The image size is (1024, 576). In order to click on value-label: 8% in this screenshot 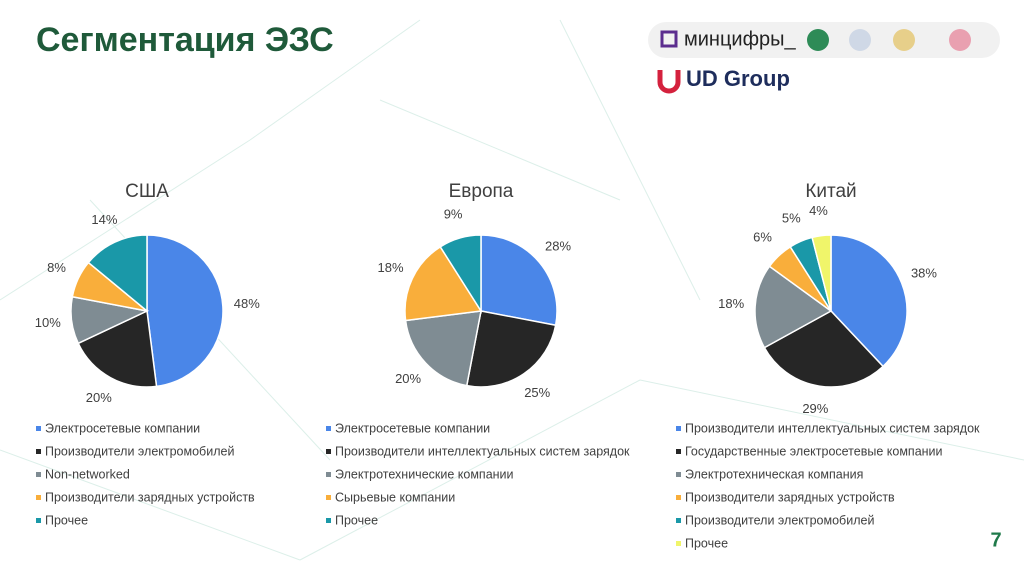, I will do `click(56, 267)`.